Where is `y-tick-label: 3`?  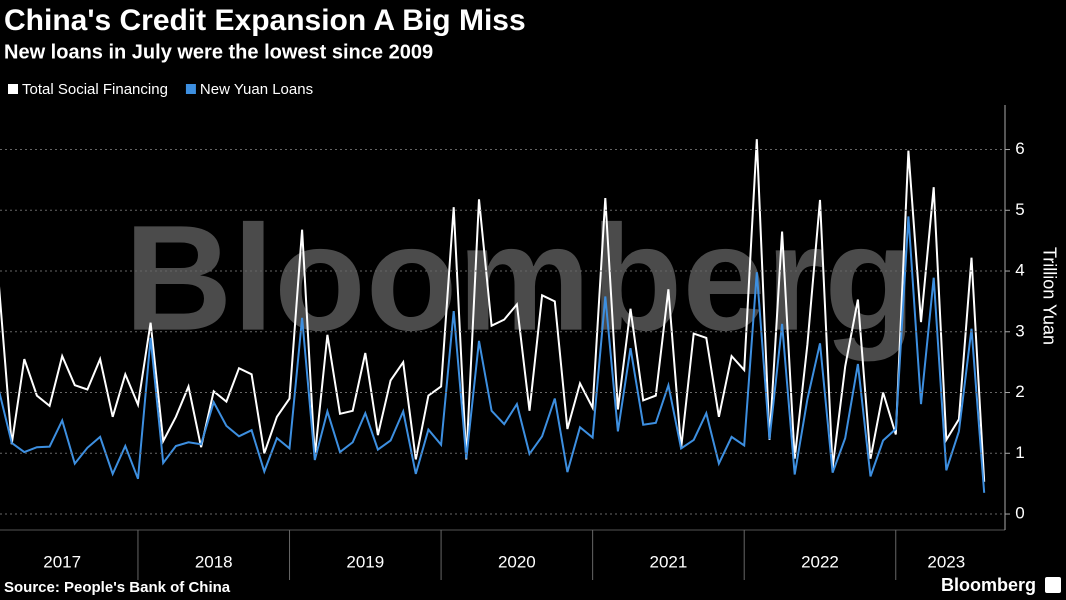 y-tick-label: 3 is located at coordinates (1019, 330).